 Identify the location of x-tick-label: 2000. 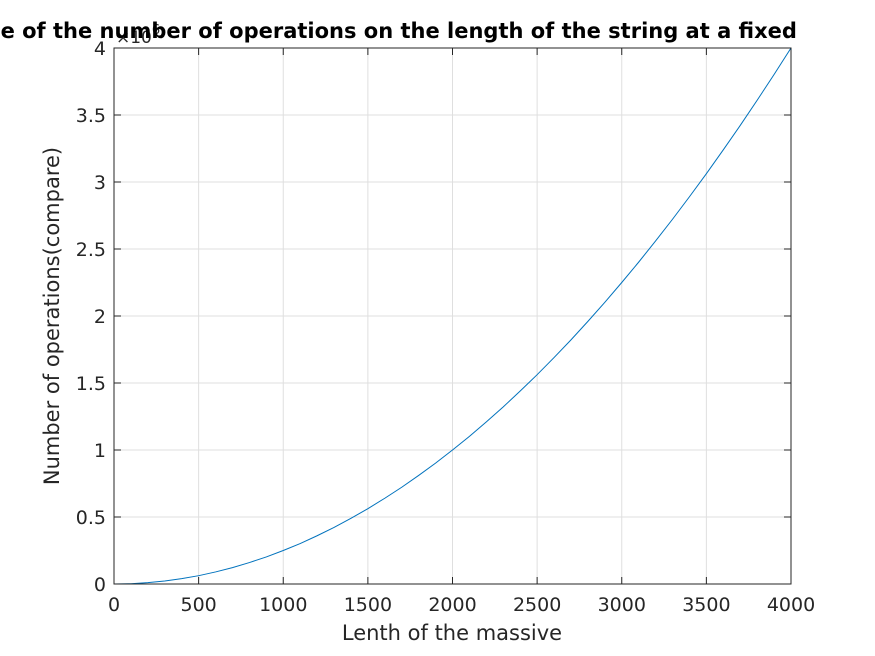
(452, 605).